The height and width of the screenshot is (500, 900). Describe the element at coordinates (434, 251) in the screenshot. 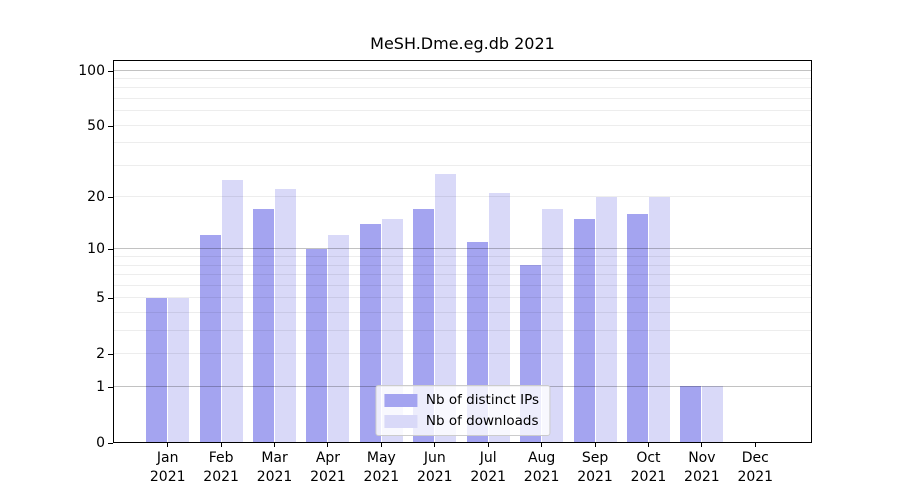

I see `bar-group-jun` at that location.